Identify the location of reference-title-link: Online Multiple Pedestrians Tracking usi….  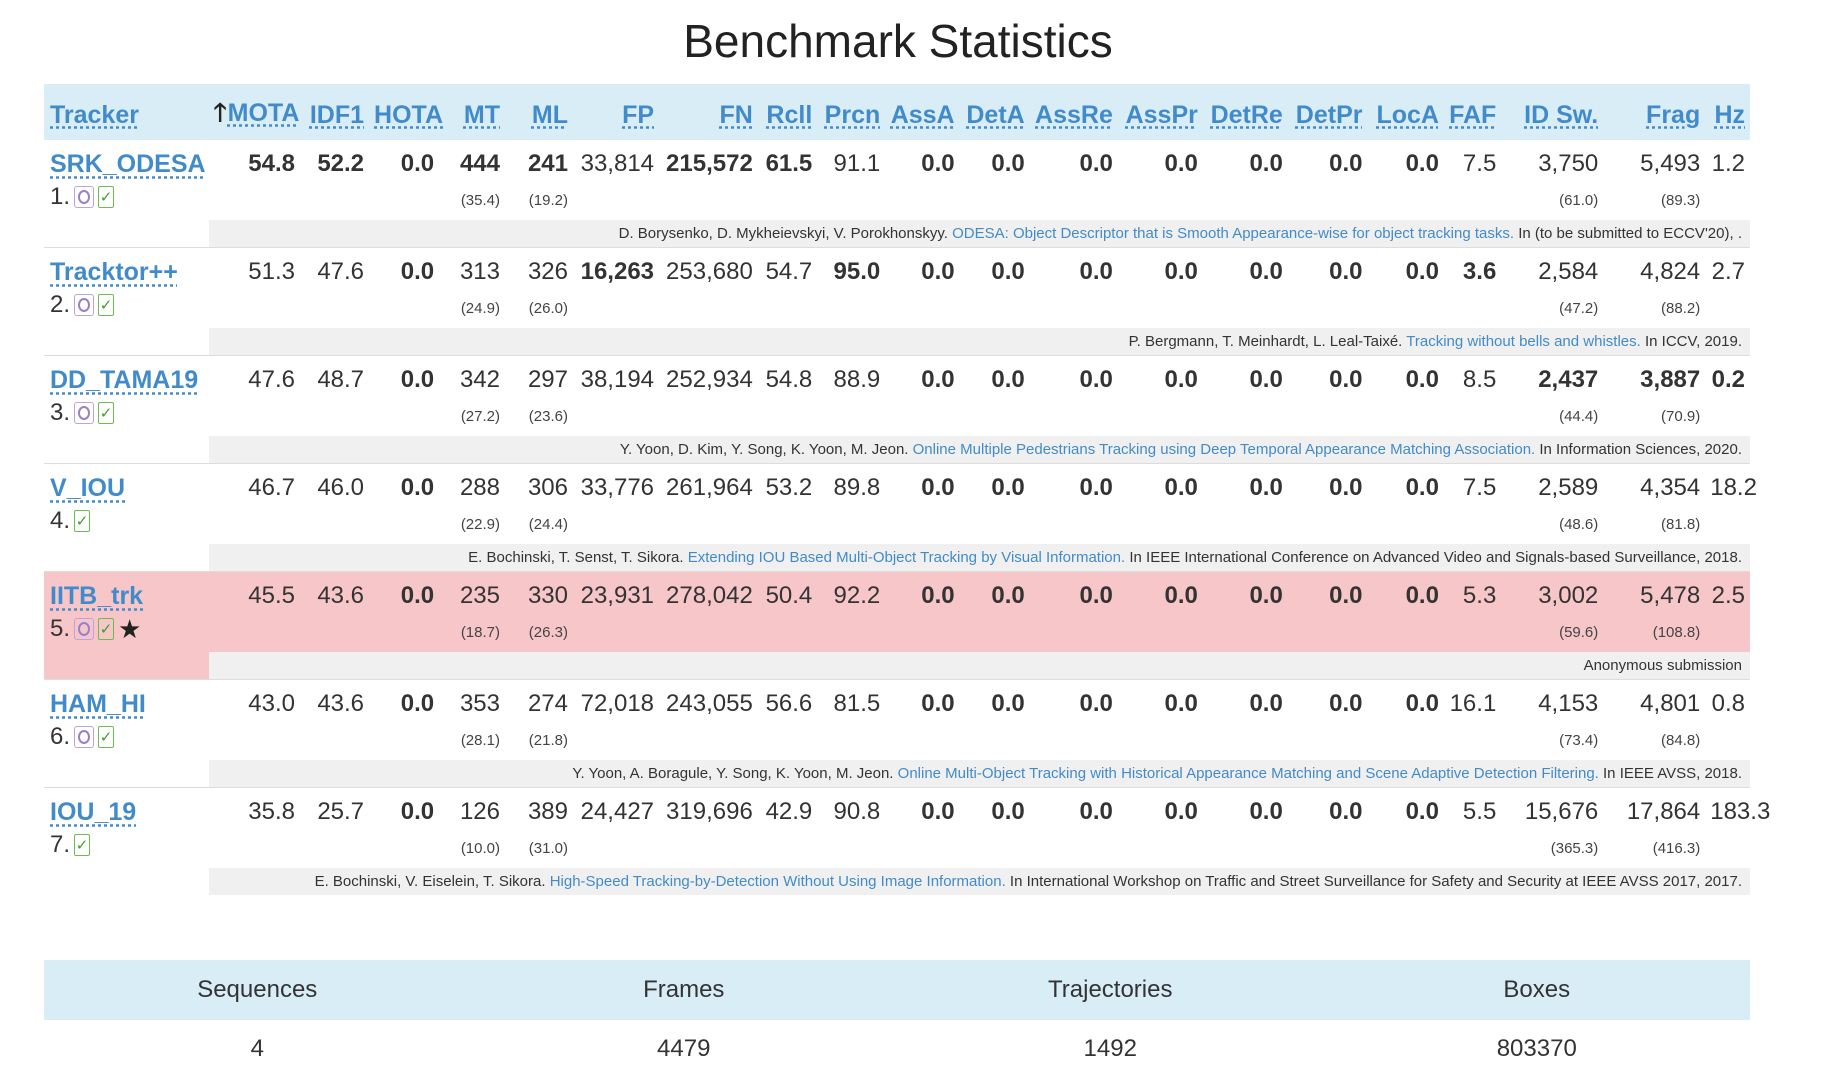
(1224, 449).